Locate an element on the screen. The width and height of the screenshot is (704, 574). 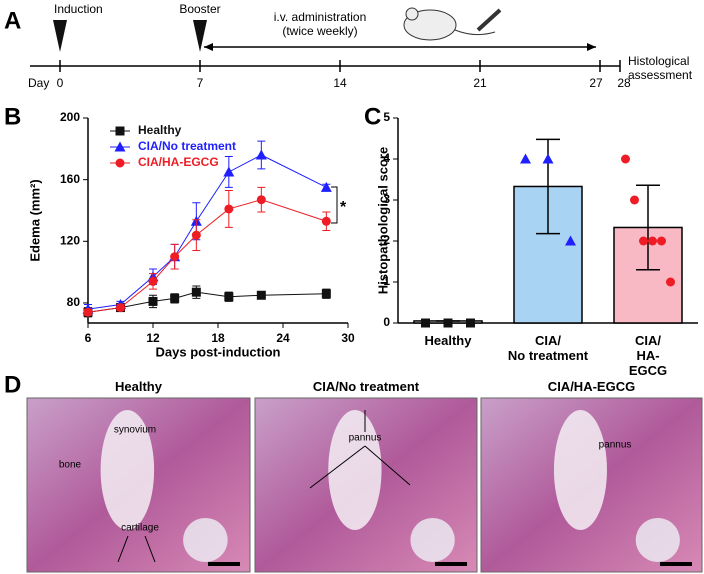
x-tick-label: 12 is located at coordinates (153, 338).